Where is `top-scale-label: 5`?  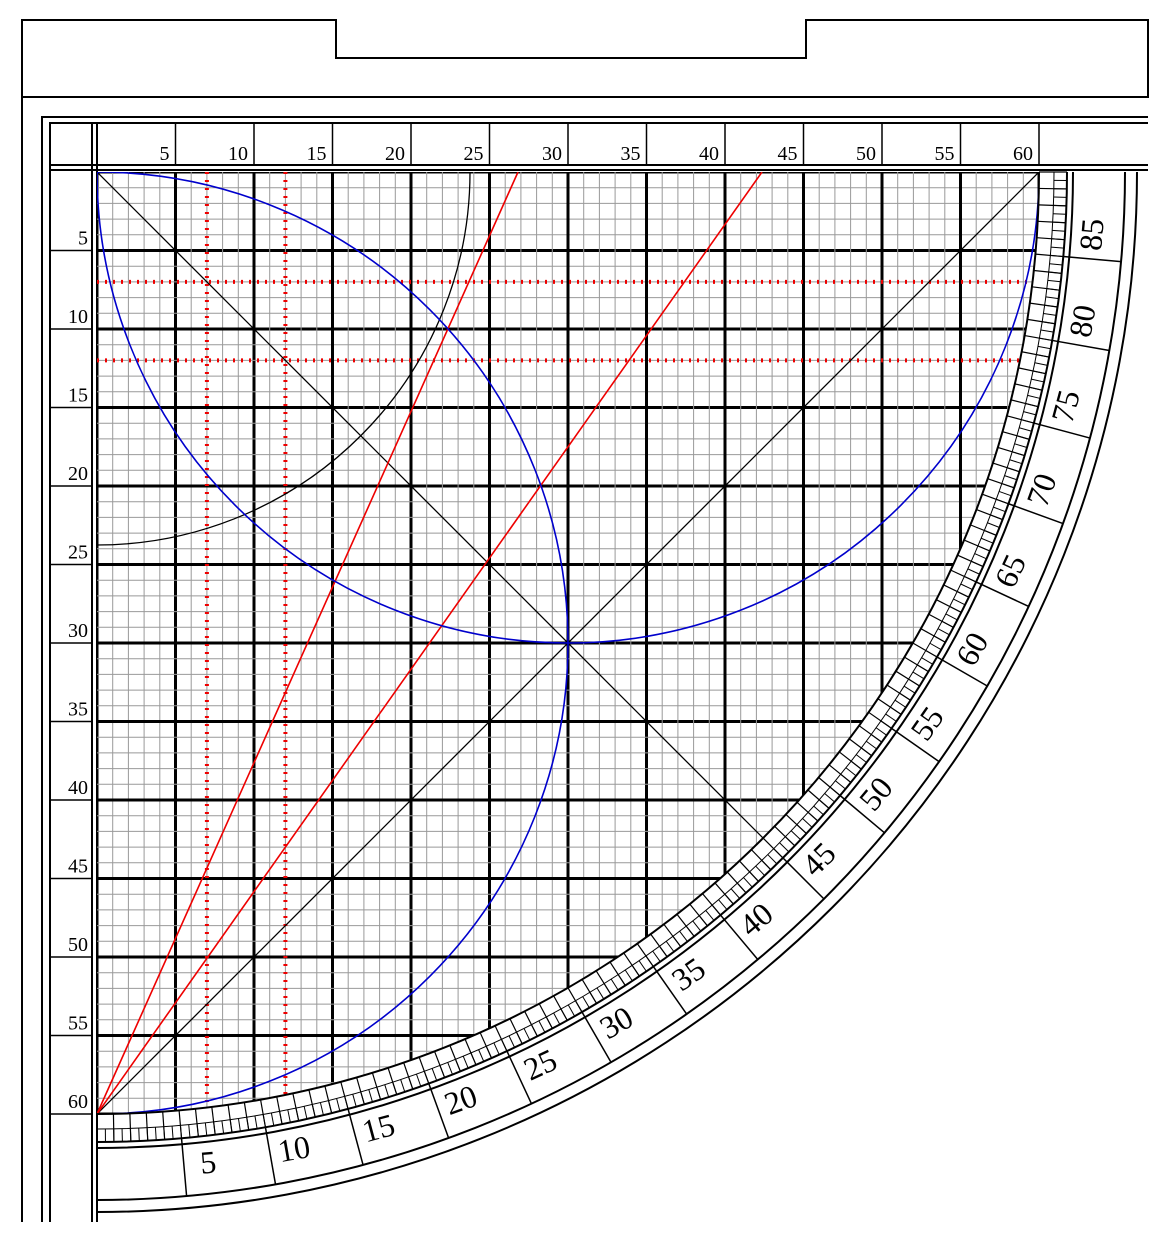
top-scale-label: 5 is located at coordinates (165, 154).